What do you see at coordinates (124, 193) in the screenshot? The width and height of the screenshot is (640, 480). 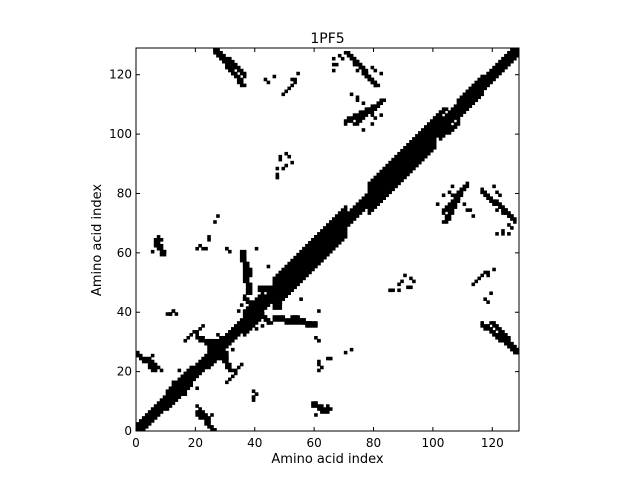 I see `y-tick-label: 80` at bounding box center [124, 193].